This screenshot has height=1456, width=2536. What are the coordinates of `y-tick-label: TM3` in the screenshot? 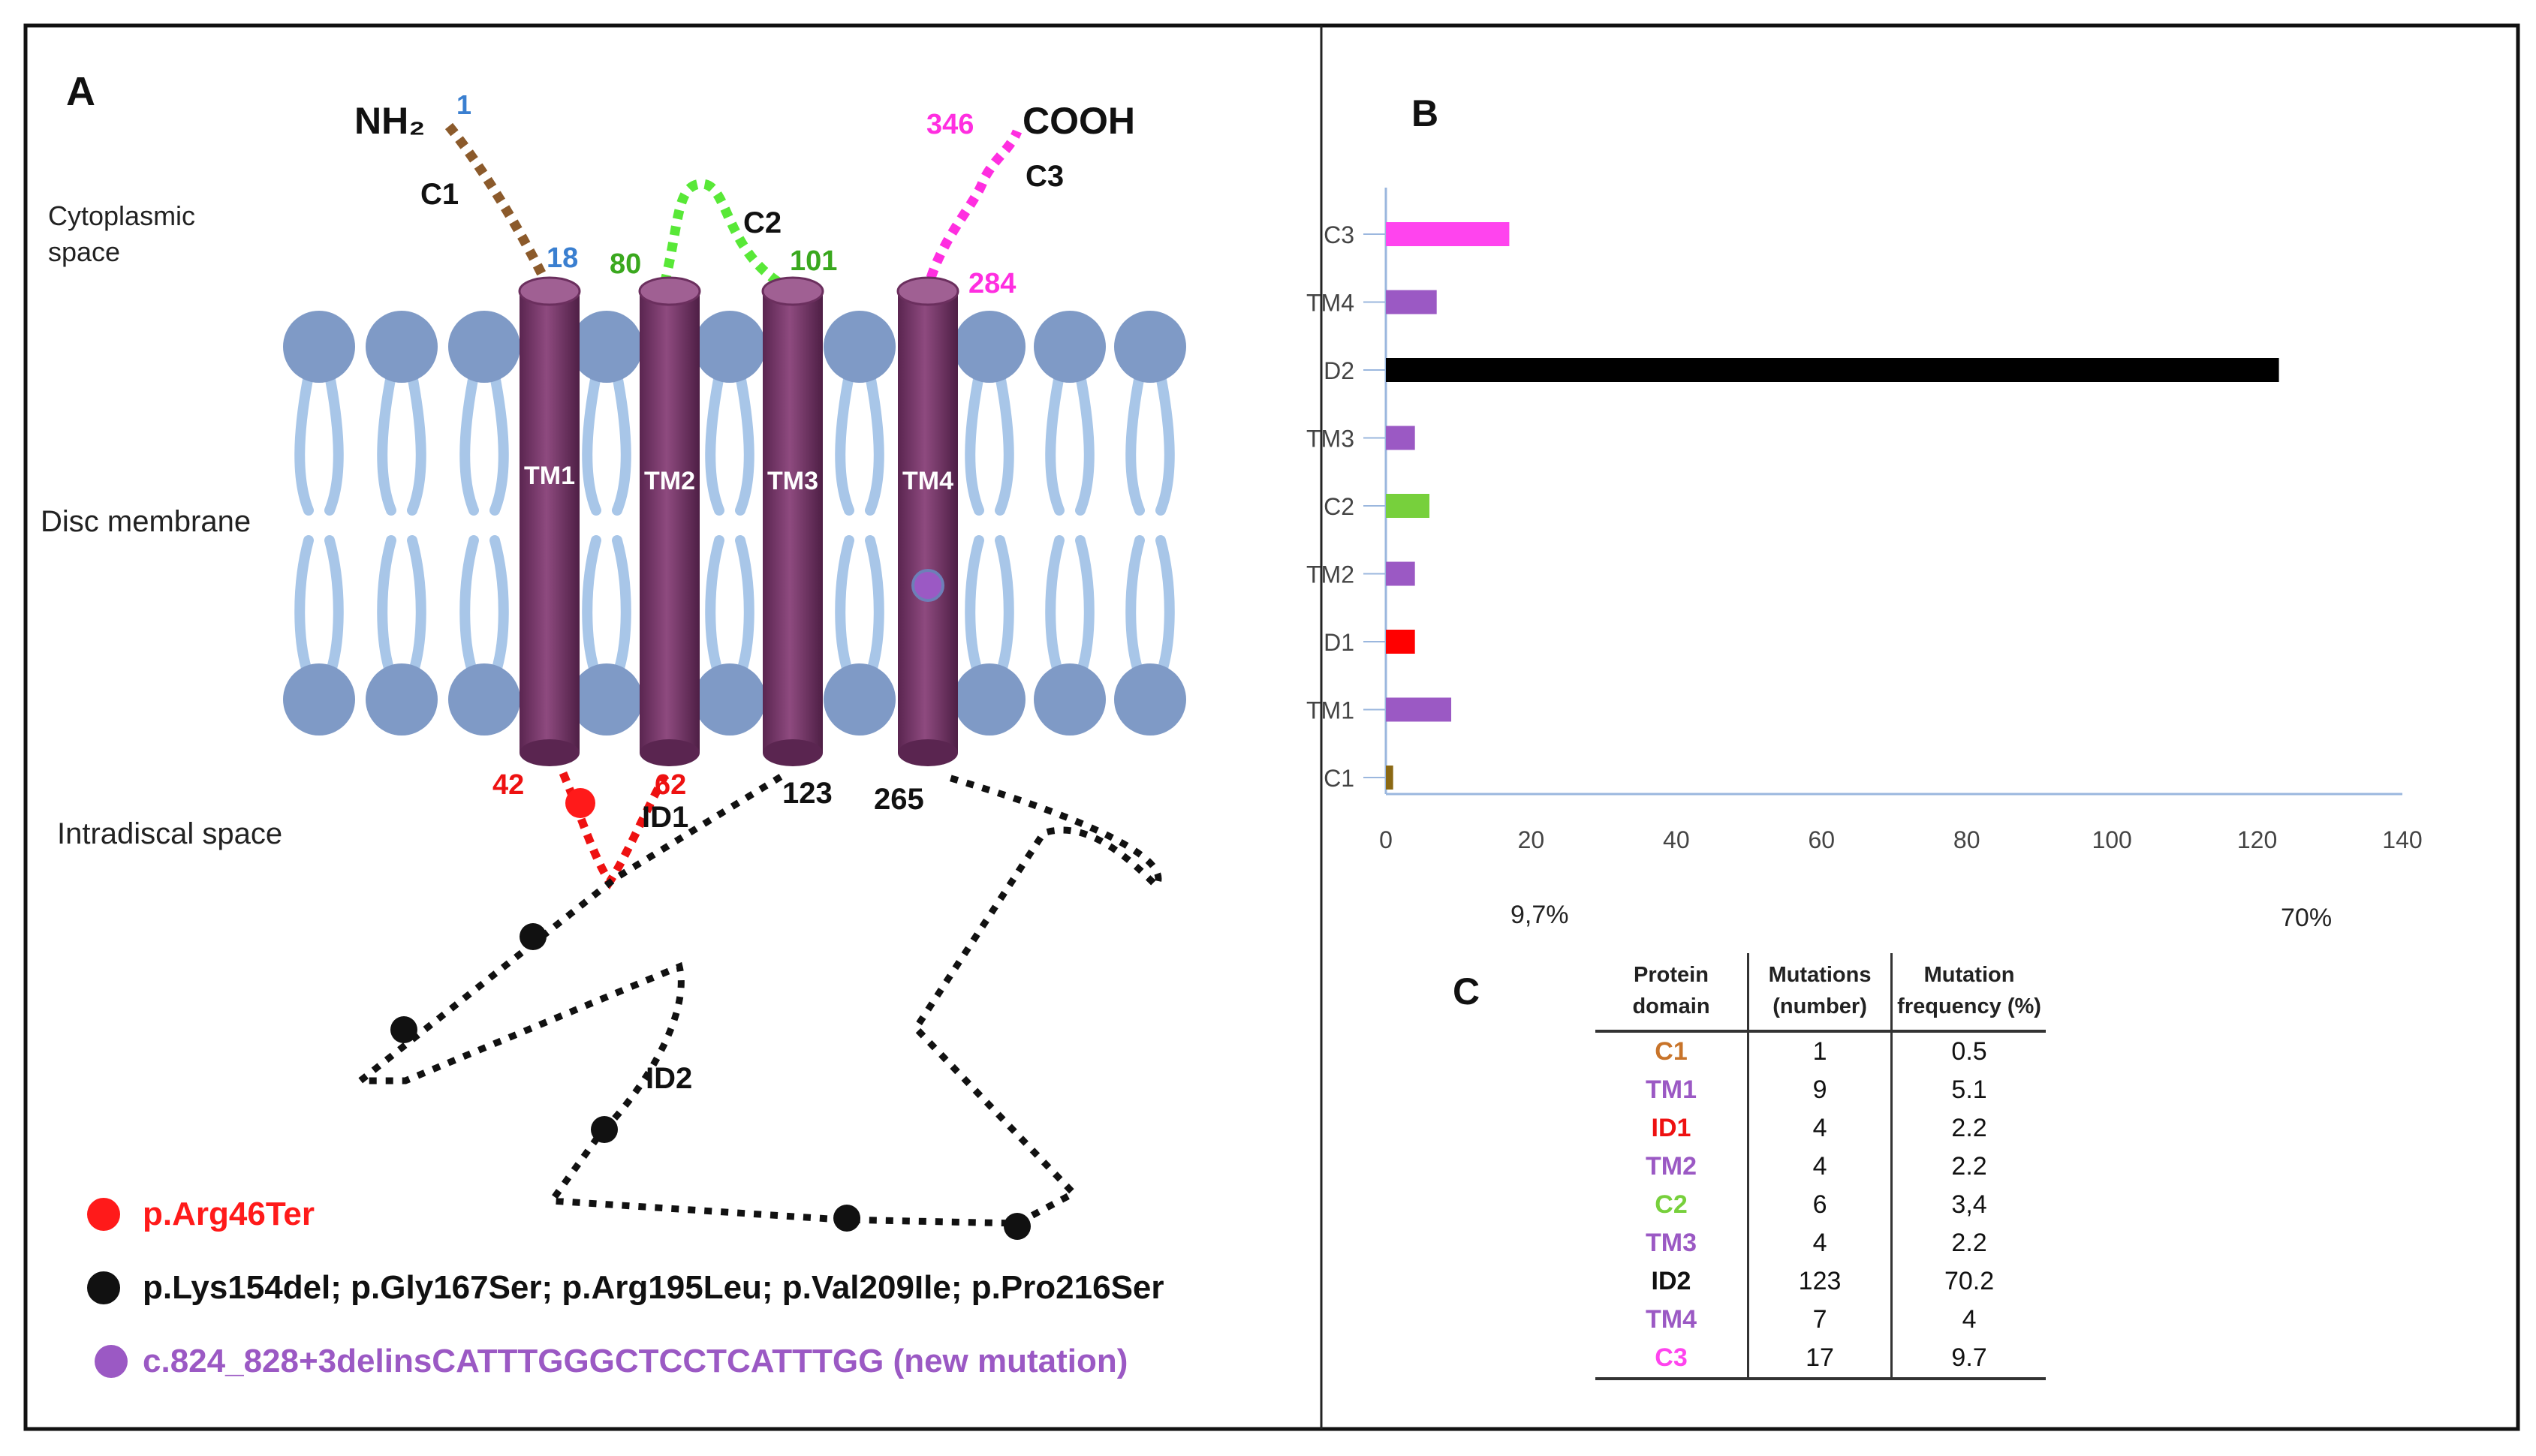 It's located at (1330, 439).